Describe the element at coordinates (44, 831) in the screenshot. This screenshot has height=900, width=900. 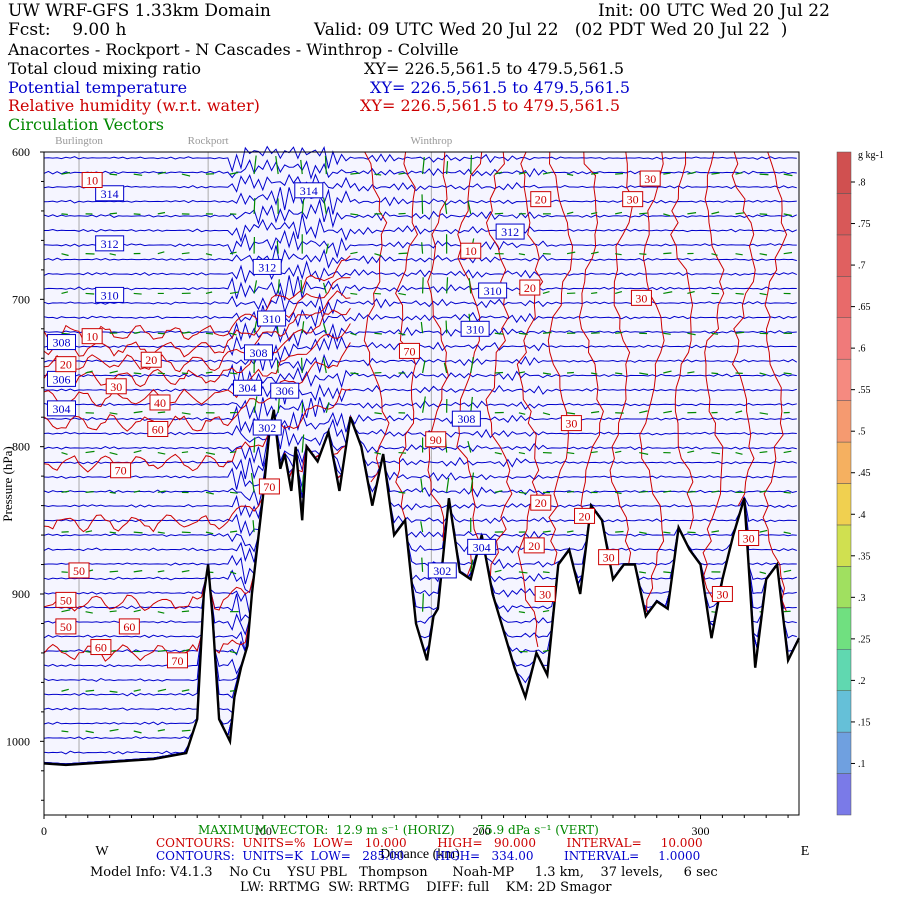
I see `x-tick-label: 0` at that location.